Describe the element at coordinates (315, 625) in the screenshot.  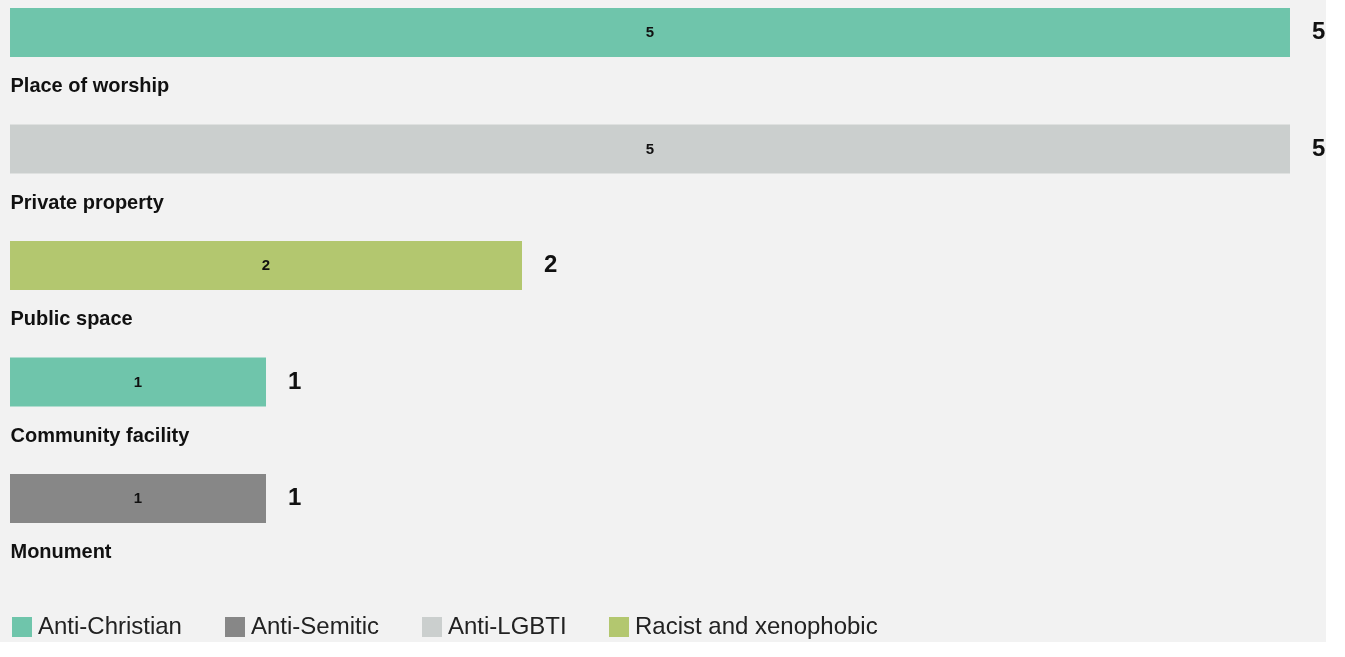
I see `legend-label: Anti-Semitic` at that location.